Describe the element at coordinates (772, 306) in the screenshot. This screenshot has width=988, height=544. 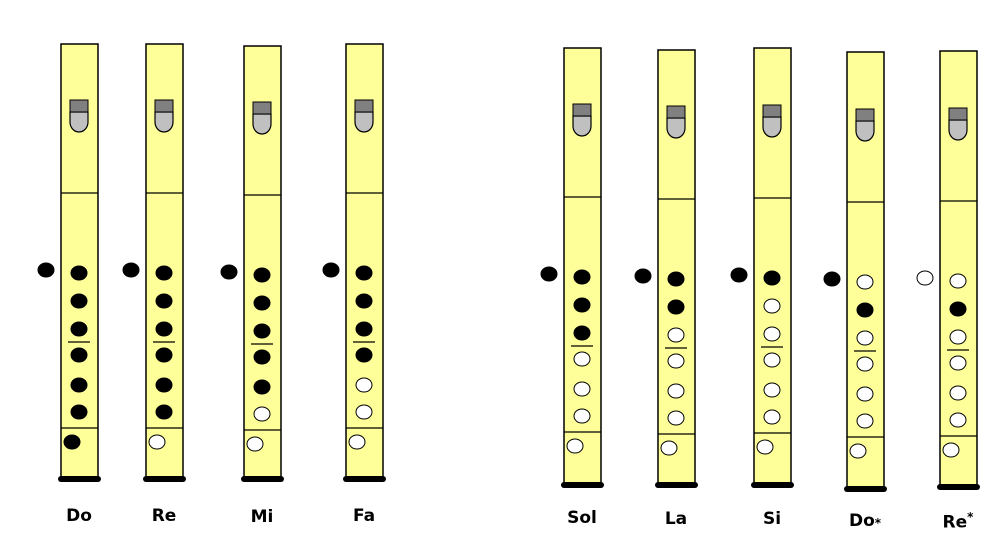
I see `finger-hole-2-open` at that location.